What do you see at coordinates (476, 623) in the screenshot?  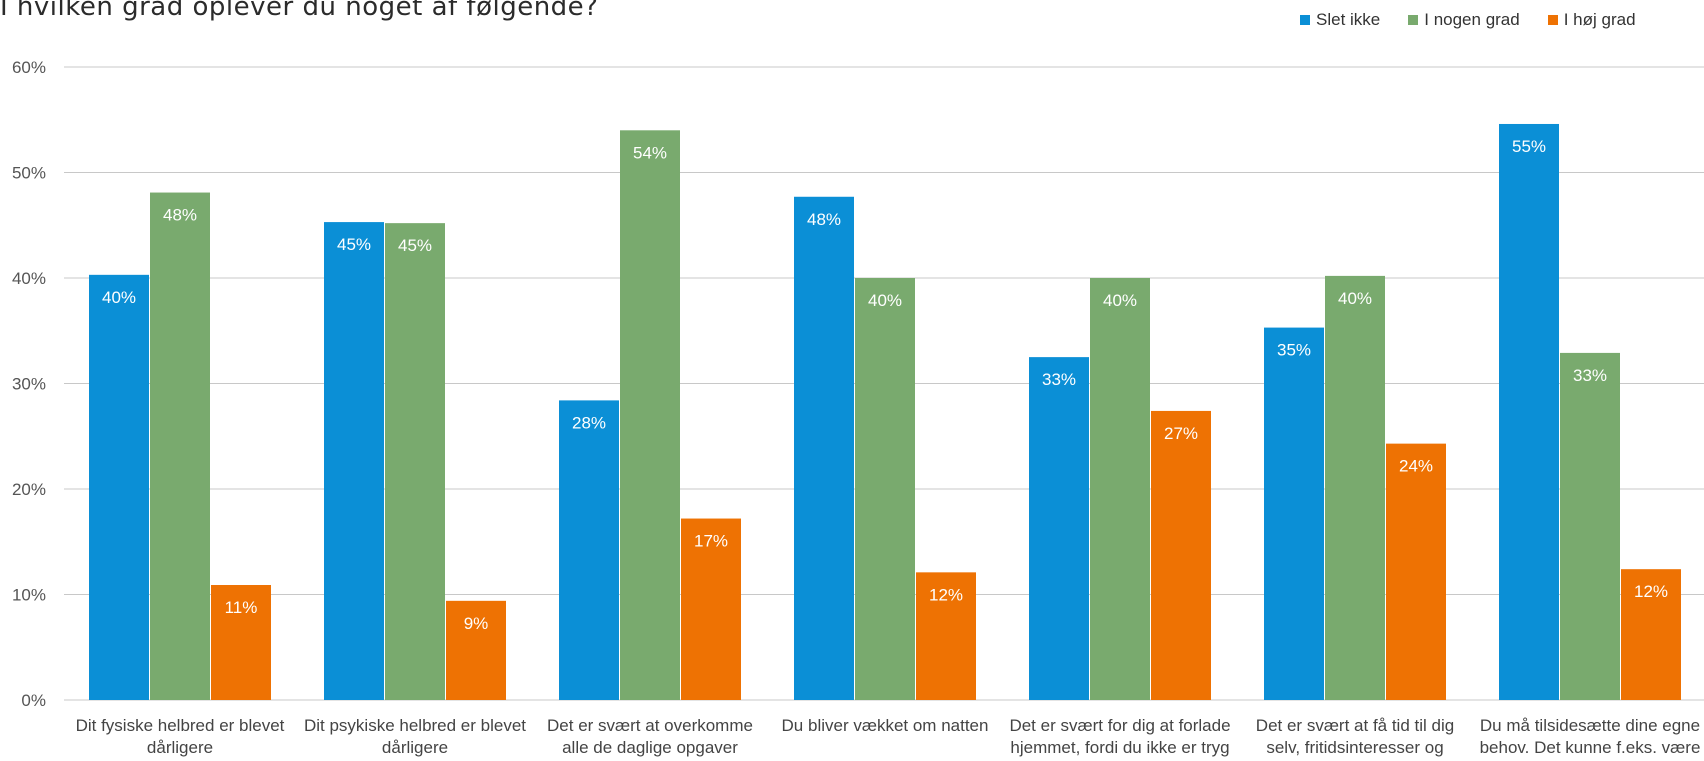 I see `data-label: 9%` at bounding box center [476, 623].